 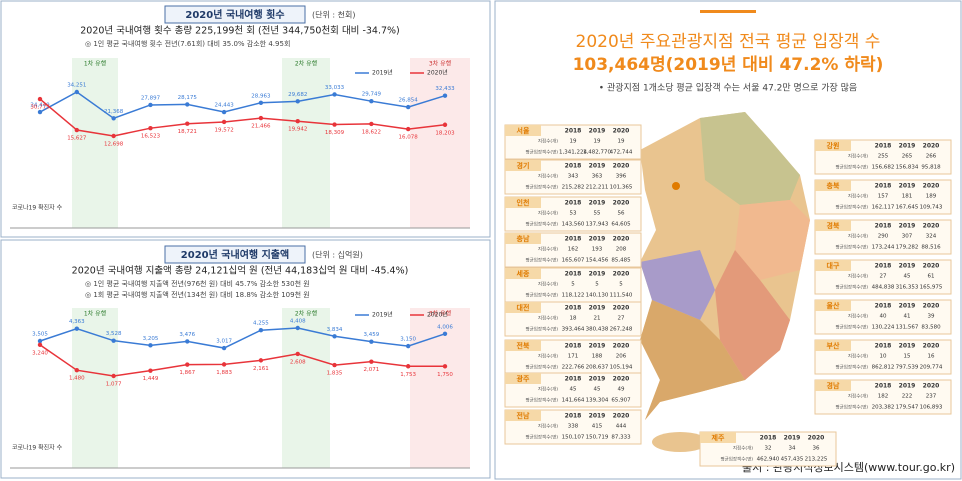 I want to click on visitors: 316,353, so click(x=907, y=288).